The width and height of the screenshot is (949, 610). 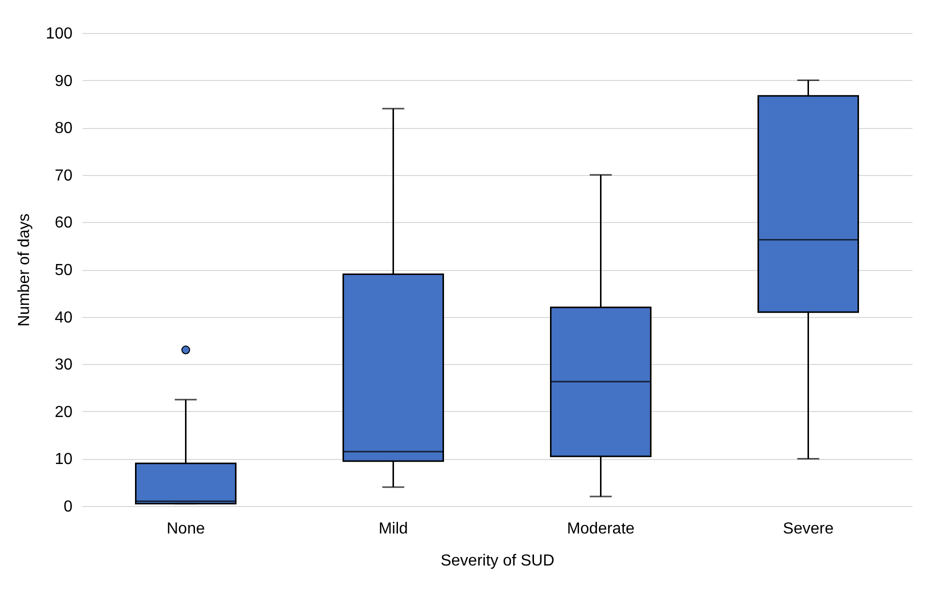 I want to click on y-tick-label: 100, so click(x=59, y=34).